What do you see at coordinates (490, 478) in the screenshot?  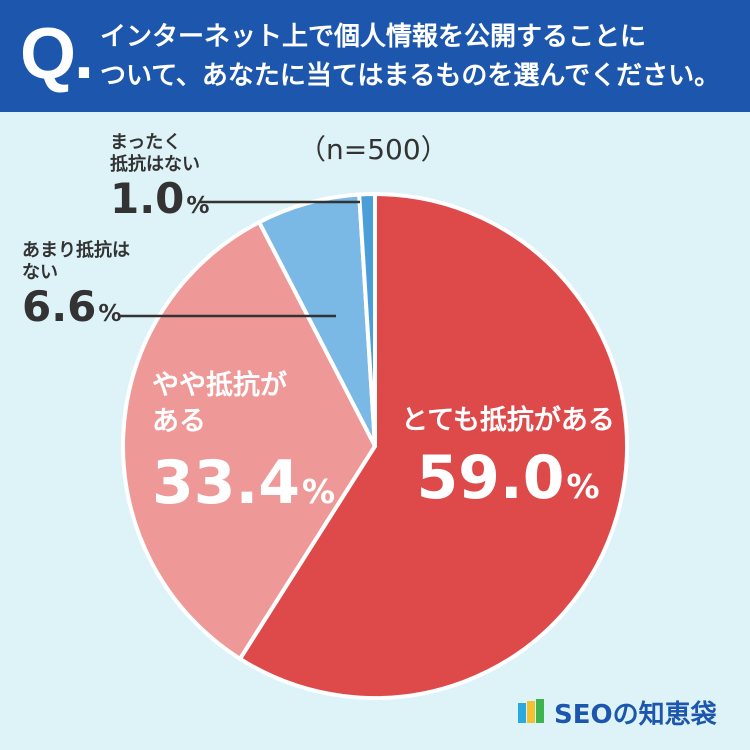 I see `value-very-resistant: 59.0` at bounding box center [490, 478].